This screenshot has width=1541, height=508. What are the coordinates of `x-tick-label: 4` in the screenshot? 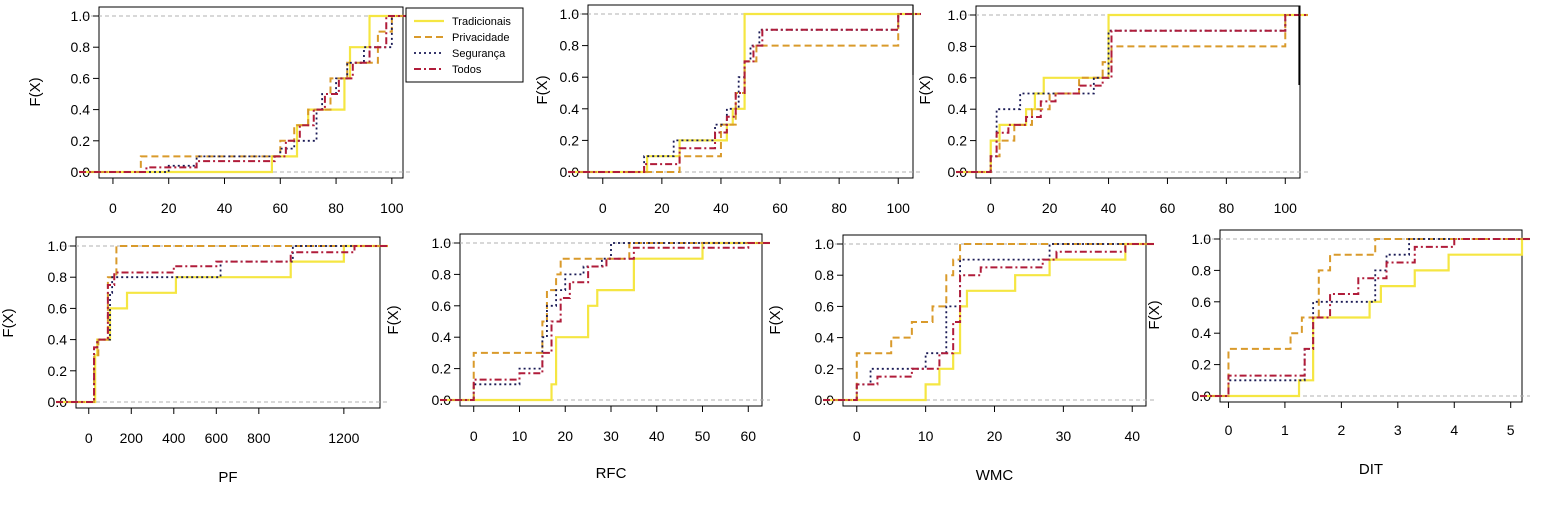 It's located at (1454, 430).